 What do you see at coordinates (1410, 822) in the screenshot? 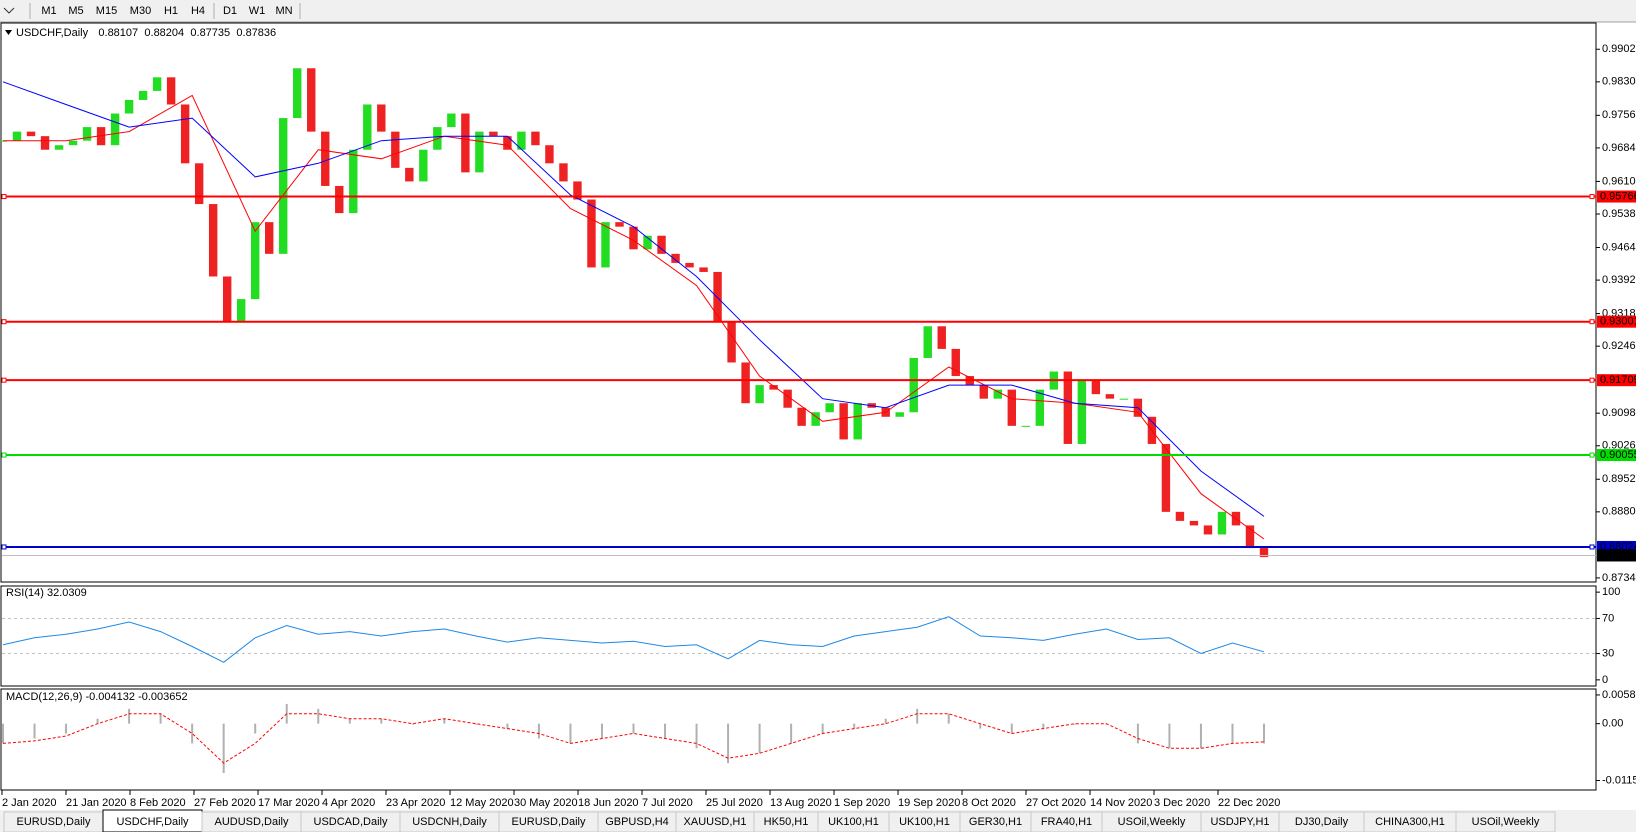
I see `tab-label: CHINA300,H1` at bounding box center [1410, 822].